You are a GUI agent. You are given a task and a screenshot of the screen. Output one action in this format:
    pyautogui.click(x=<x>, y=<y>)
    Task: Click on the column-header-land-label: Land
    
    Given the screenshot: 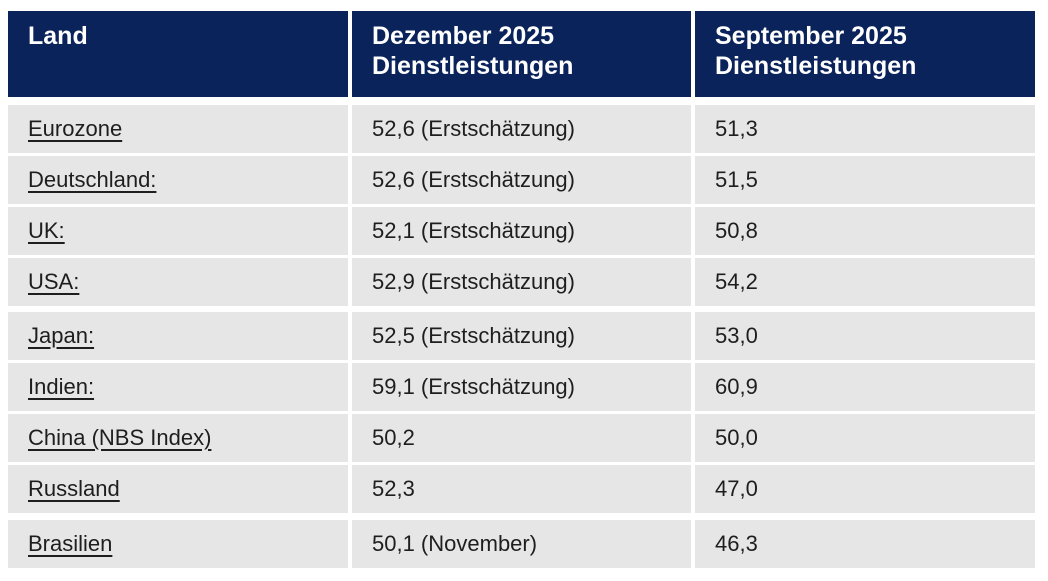 What is the action you would take?
    pyautogui.click(x=58, y=36)
    